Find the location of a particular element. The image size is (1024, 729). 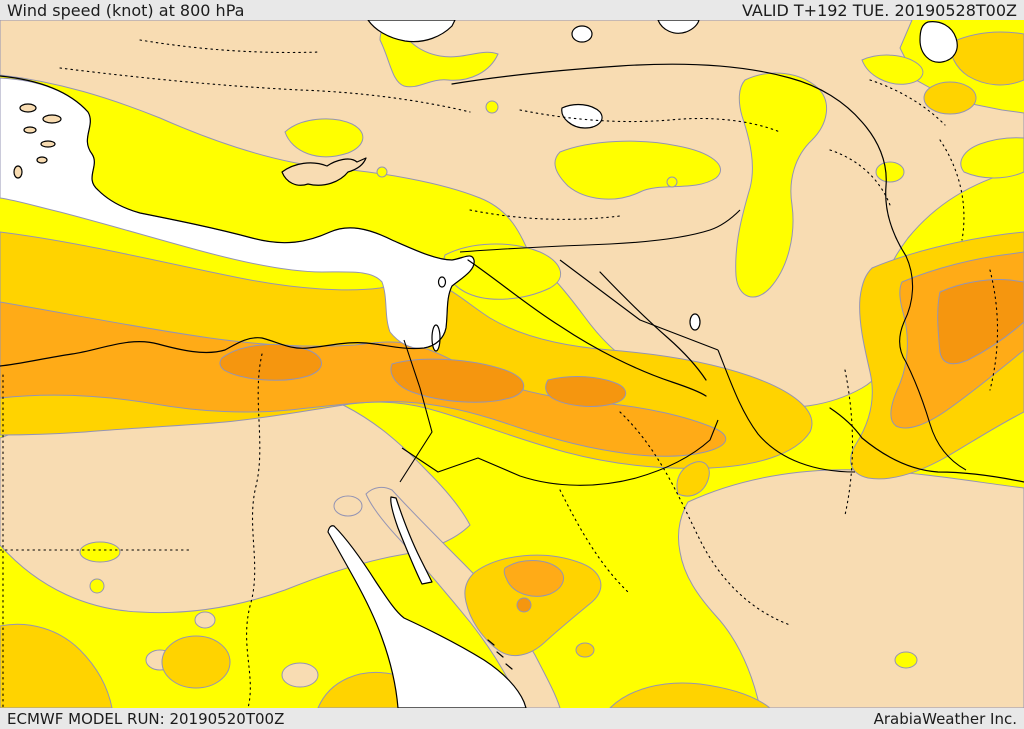

cyprus is located at coordinates (324, 171).